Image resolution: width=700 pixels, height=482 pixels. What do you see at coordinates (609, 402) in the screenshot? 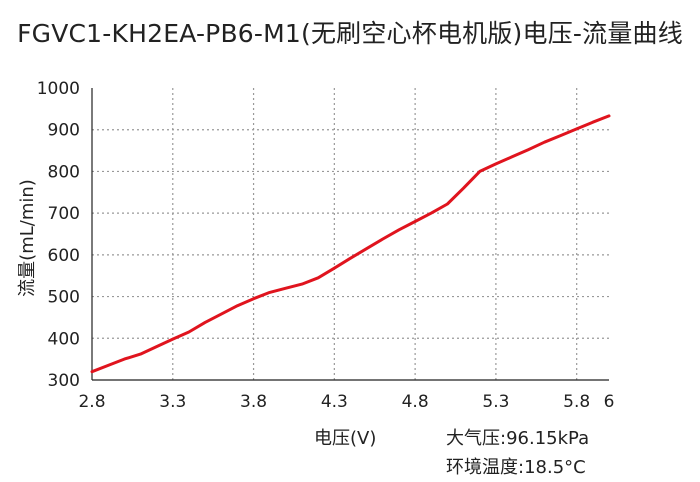
I see `x-tick-label: 6` at bounding box center [609, 402].